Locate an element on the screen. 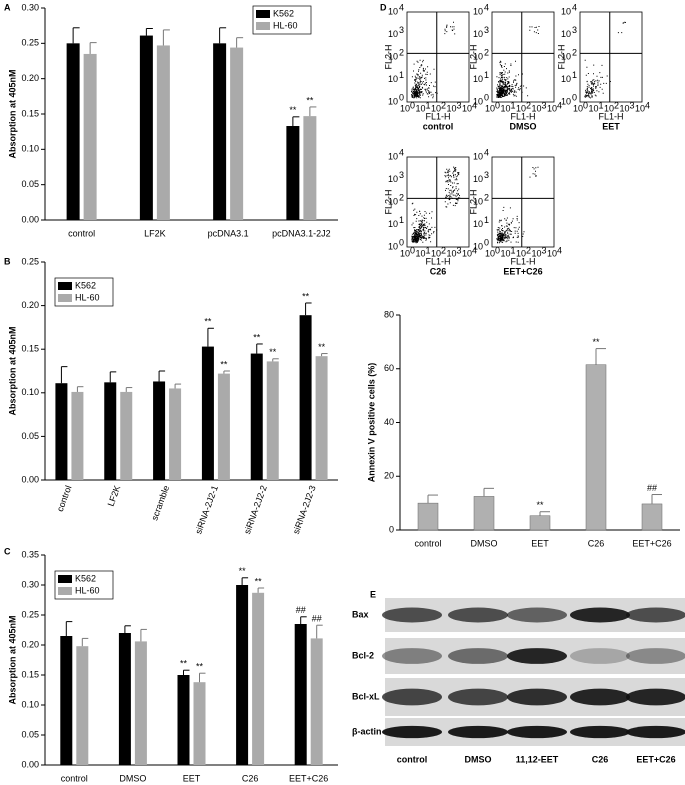 This screenshot has height=785, width=685. x-tick-label: control is located at coordinates (74, 778).